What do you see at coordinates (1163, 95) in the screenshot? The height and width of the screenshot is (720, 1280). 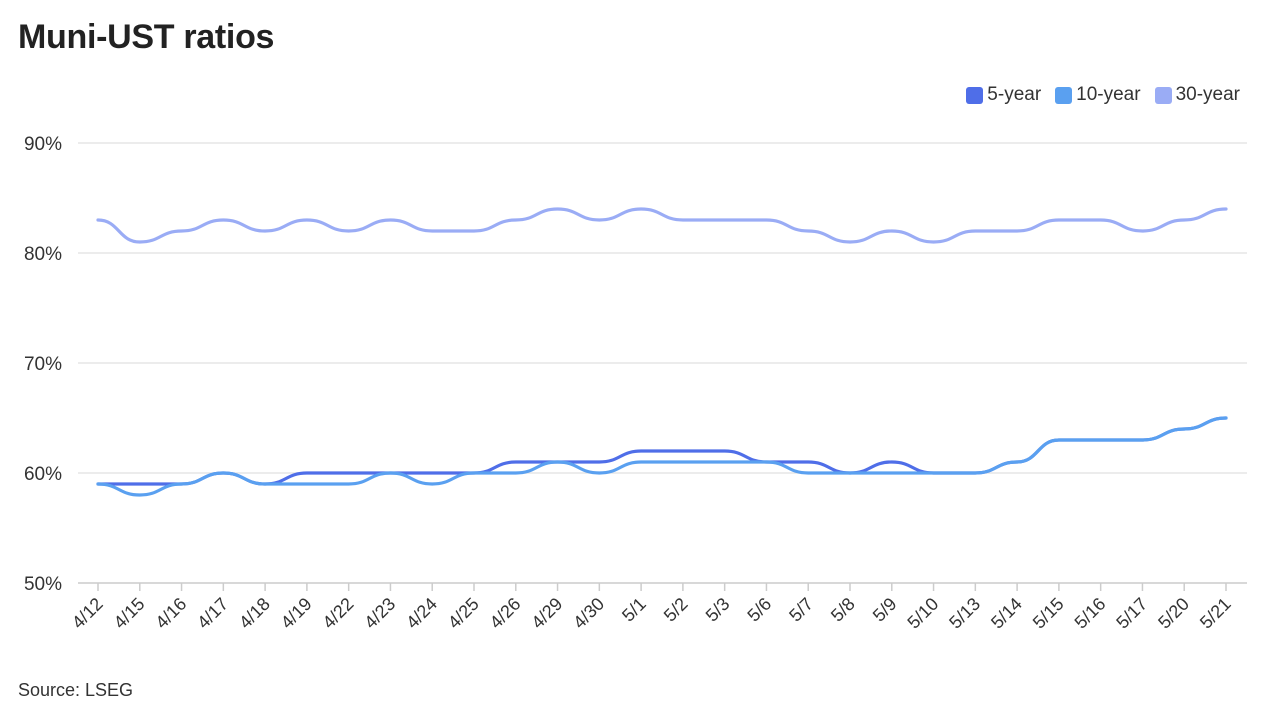 I see `legend-swatch-30-year` at bounding box center [1163, 95].